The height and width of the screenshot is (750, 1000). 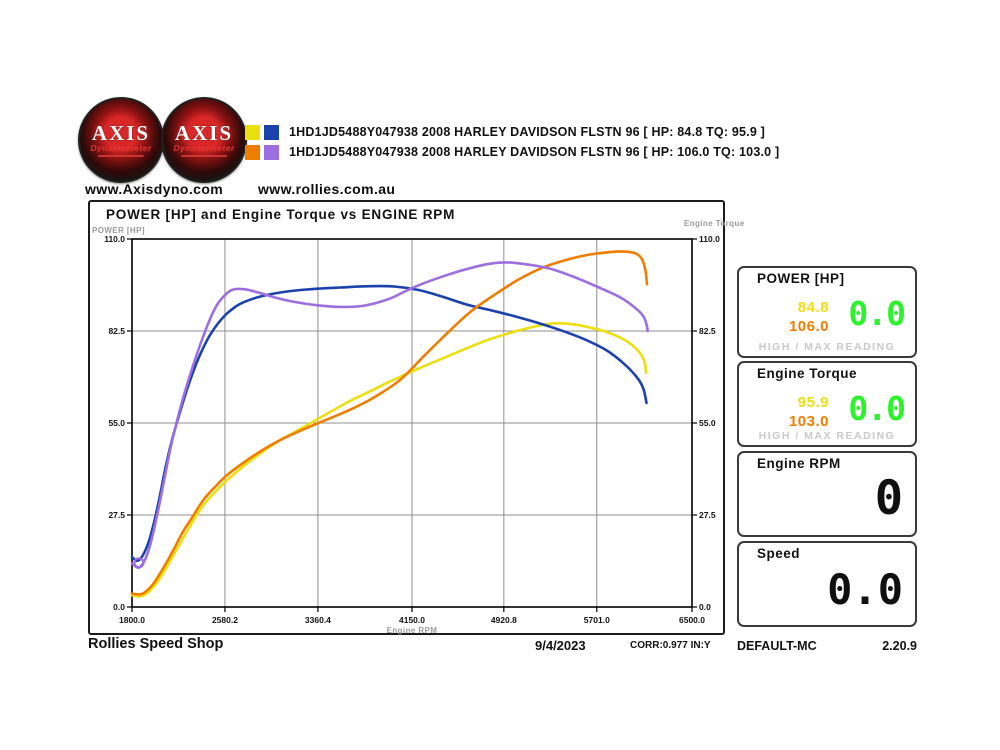 I want to click on y-tick-label-left: 110.0, so click(x=114, y=239).